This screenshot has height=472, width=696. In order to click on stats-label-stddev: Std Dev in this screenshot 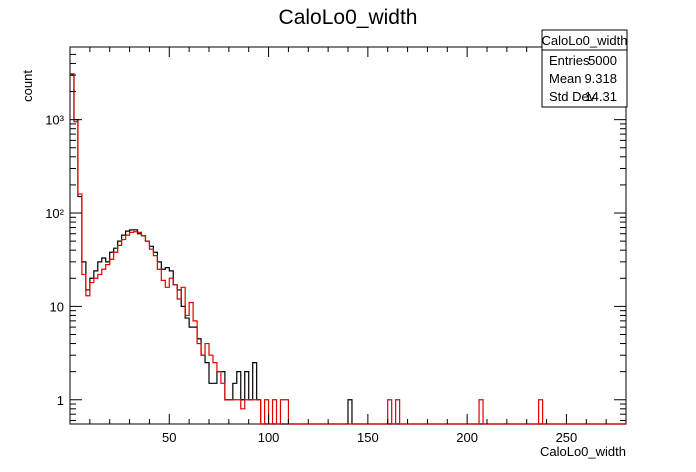, I will do `click(572, 96)`.